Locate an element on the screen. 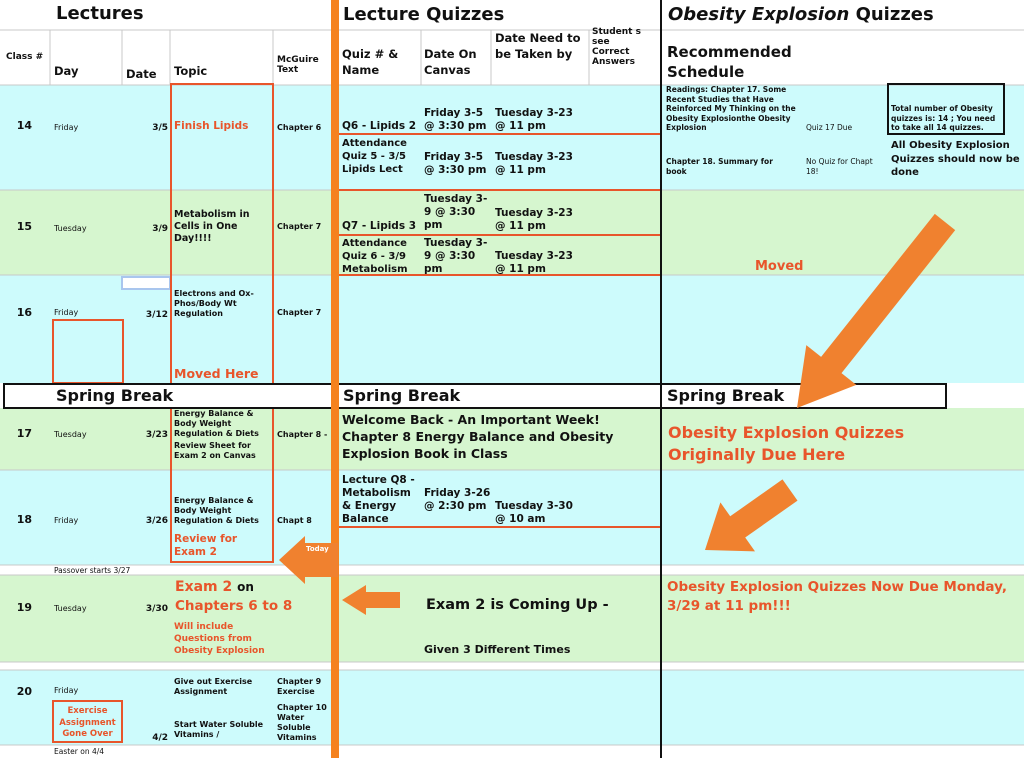 Image resolution: width=1024 pixels, height=758 pixels. header: Student s see Correct Answers is located at coordinates (616, 47).